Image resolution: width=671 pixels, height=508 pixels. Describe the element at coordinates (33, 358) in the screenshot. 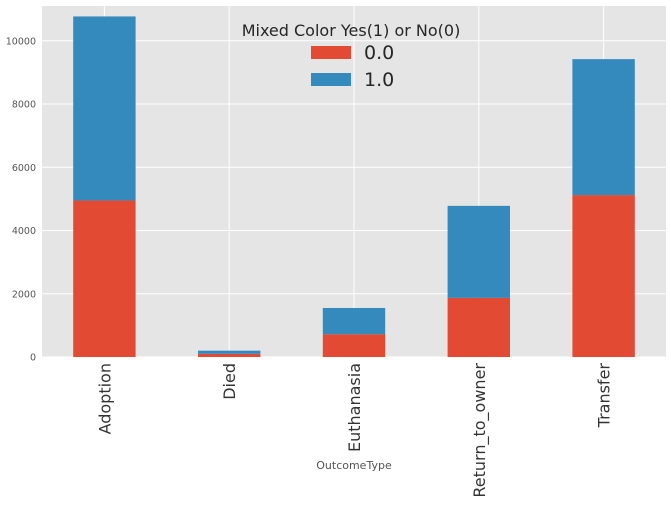

I see `y-tick-label: 0` at that location.